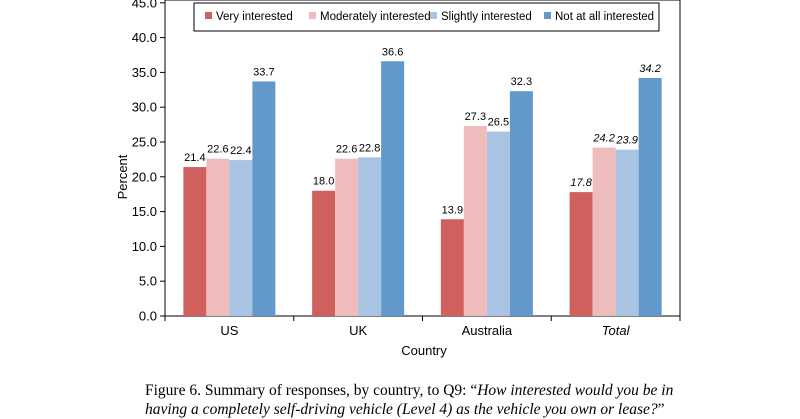  I want to click on bar-value-label: 27.3, so click(475, 117).